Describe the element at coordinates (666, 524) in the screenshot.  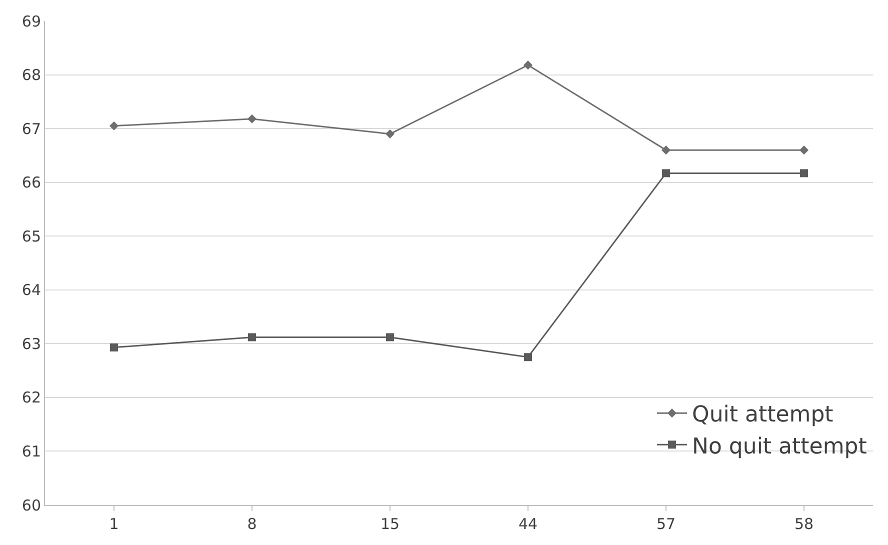
I see `x-tick-label: 57` at that location.